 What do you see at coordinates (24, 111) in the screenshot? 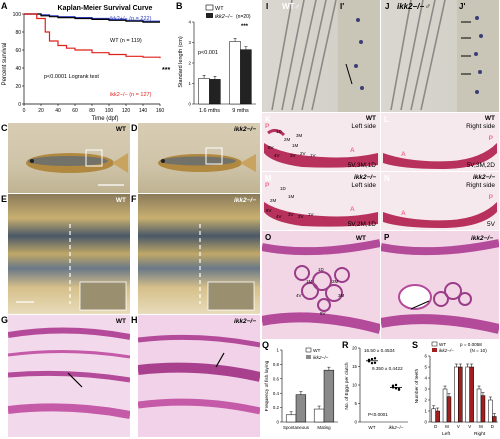
I see `km-xtick-label: 0` at bounding box center [24, 111].